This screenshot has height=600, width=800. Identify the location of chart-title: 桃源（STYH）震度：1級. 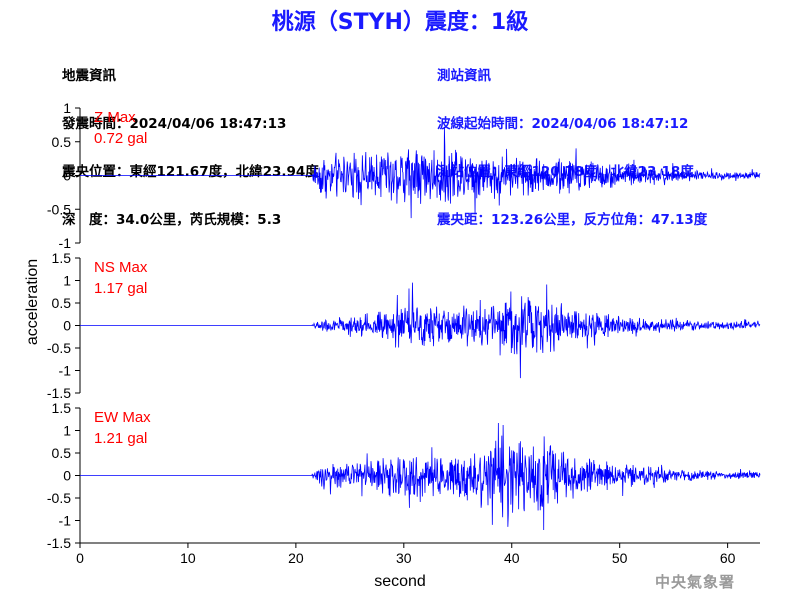
(400, 22).